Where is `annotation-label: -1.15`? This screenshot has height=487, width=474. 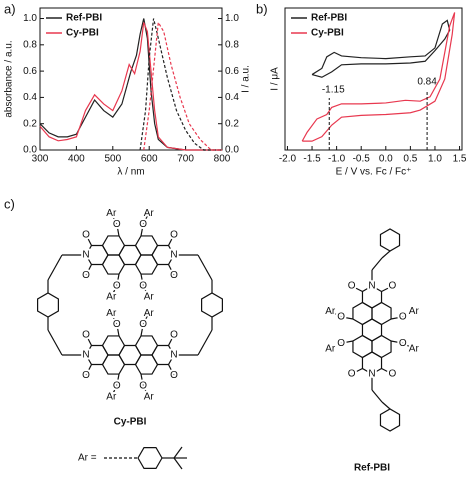 annotation-label: -1.15 is located at coordinates (333, 90).